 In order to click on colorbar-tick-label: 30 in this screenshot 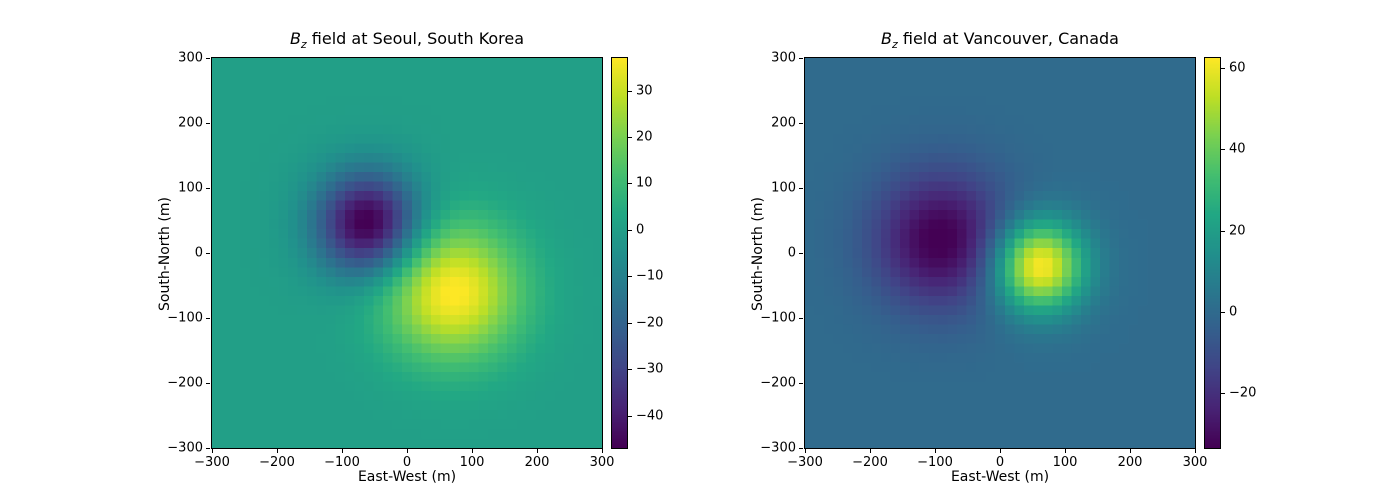, I will do `click(644, 90)`.